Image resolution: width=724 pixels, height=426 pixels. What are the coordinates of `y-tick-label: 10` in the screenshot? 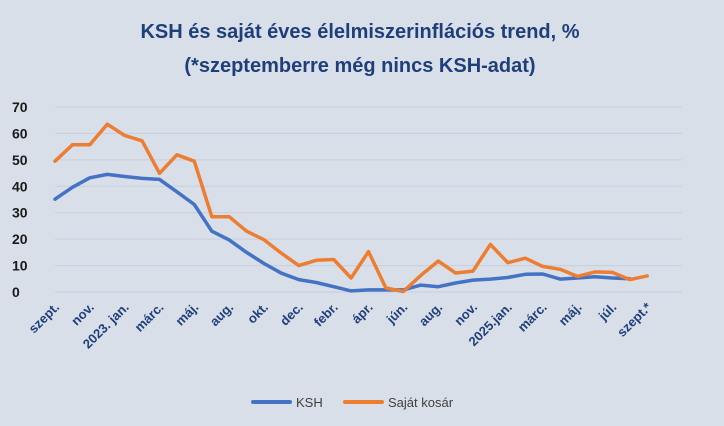 It's located at (20, 266).